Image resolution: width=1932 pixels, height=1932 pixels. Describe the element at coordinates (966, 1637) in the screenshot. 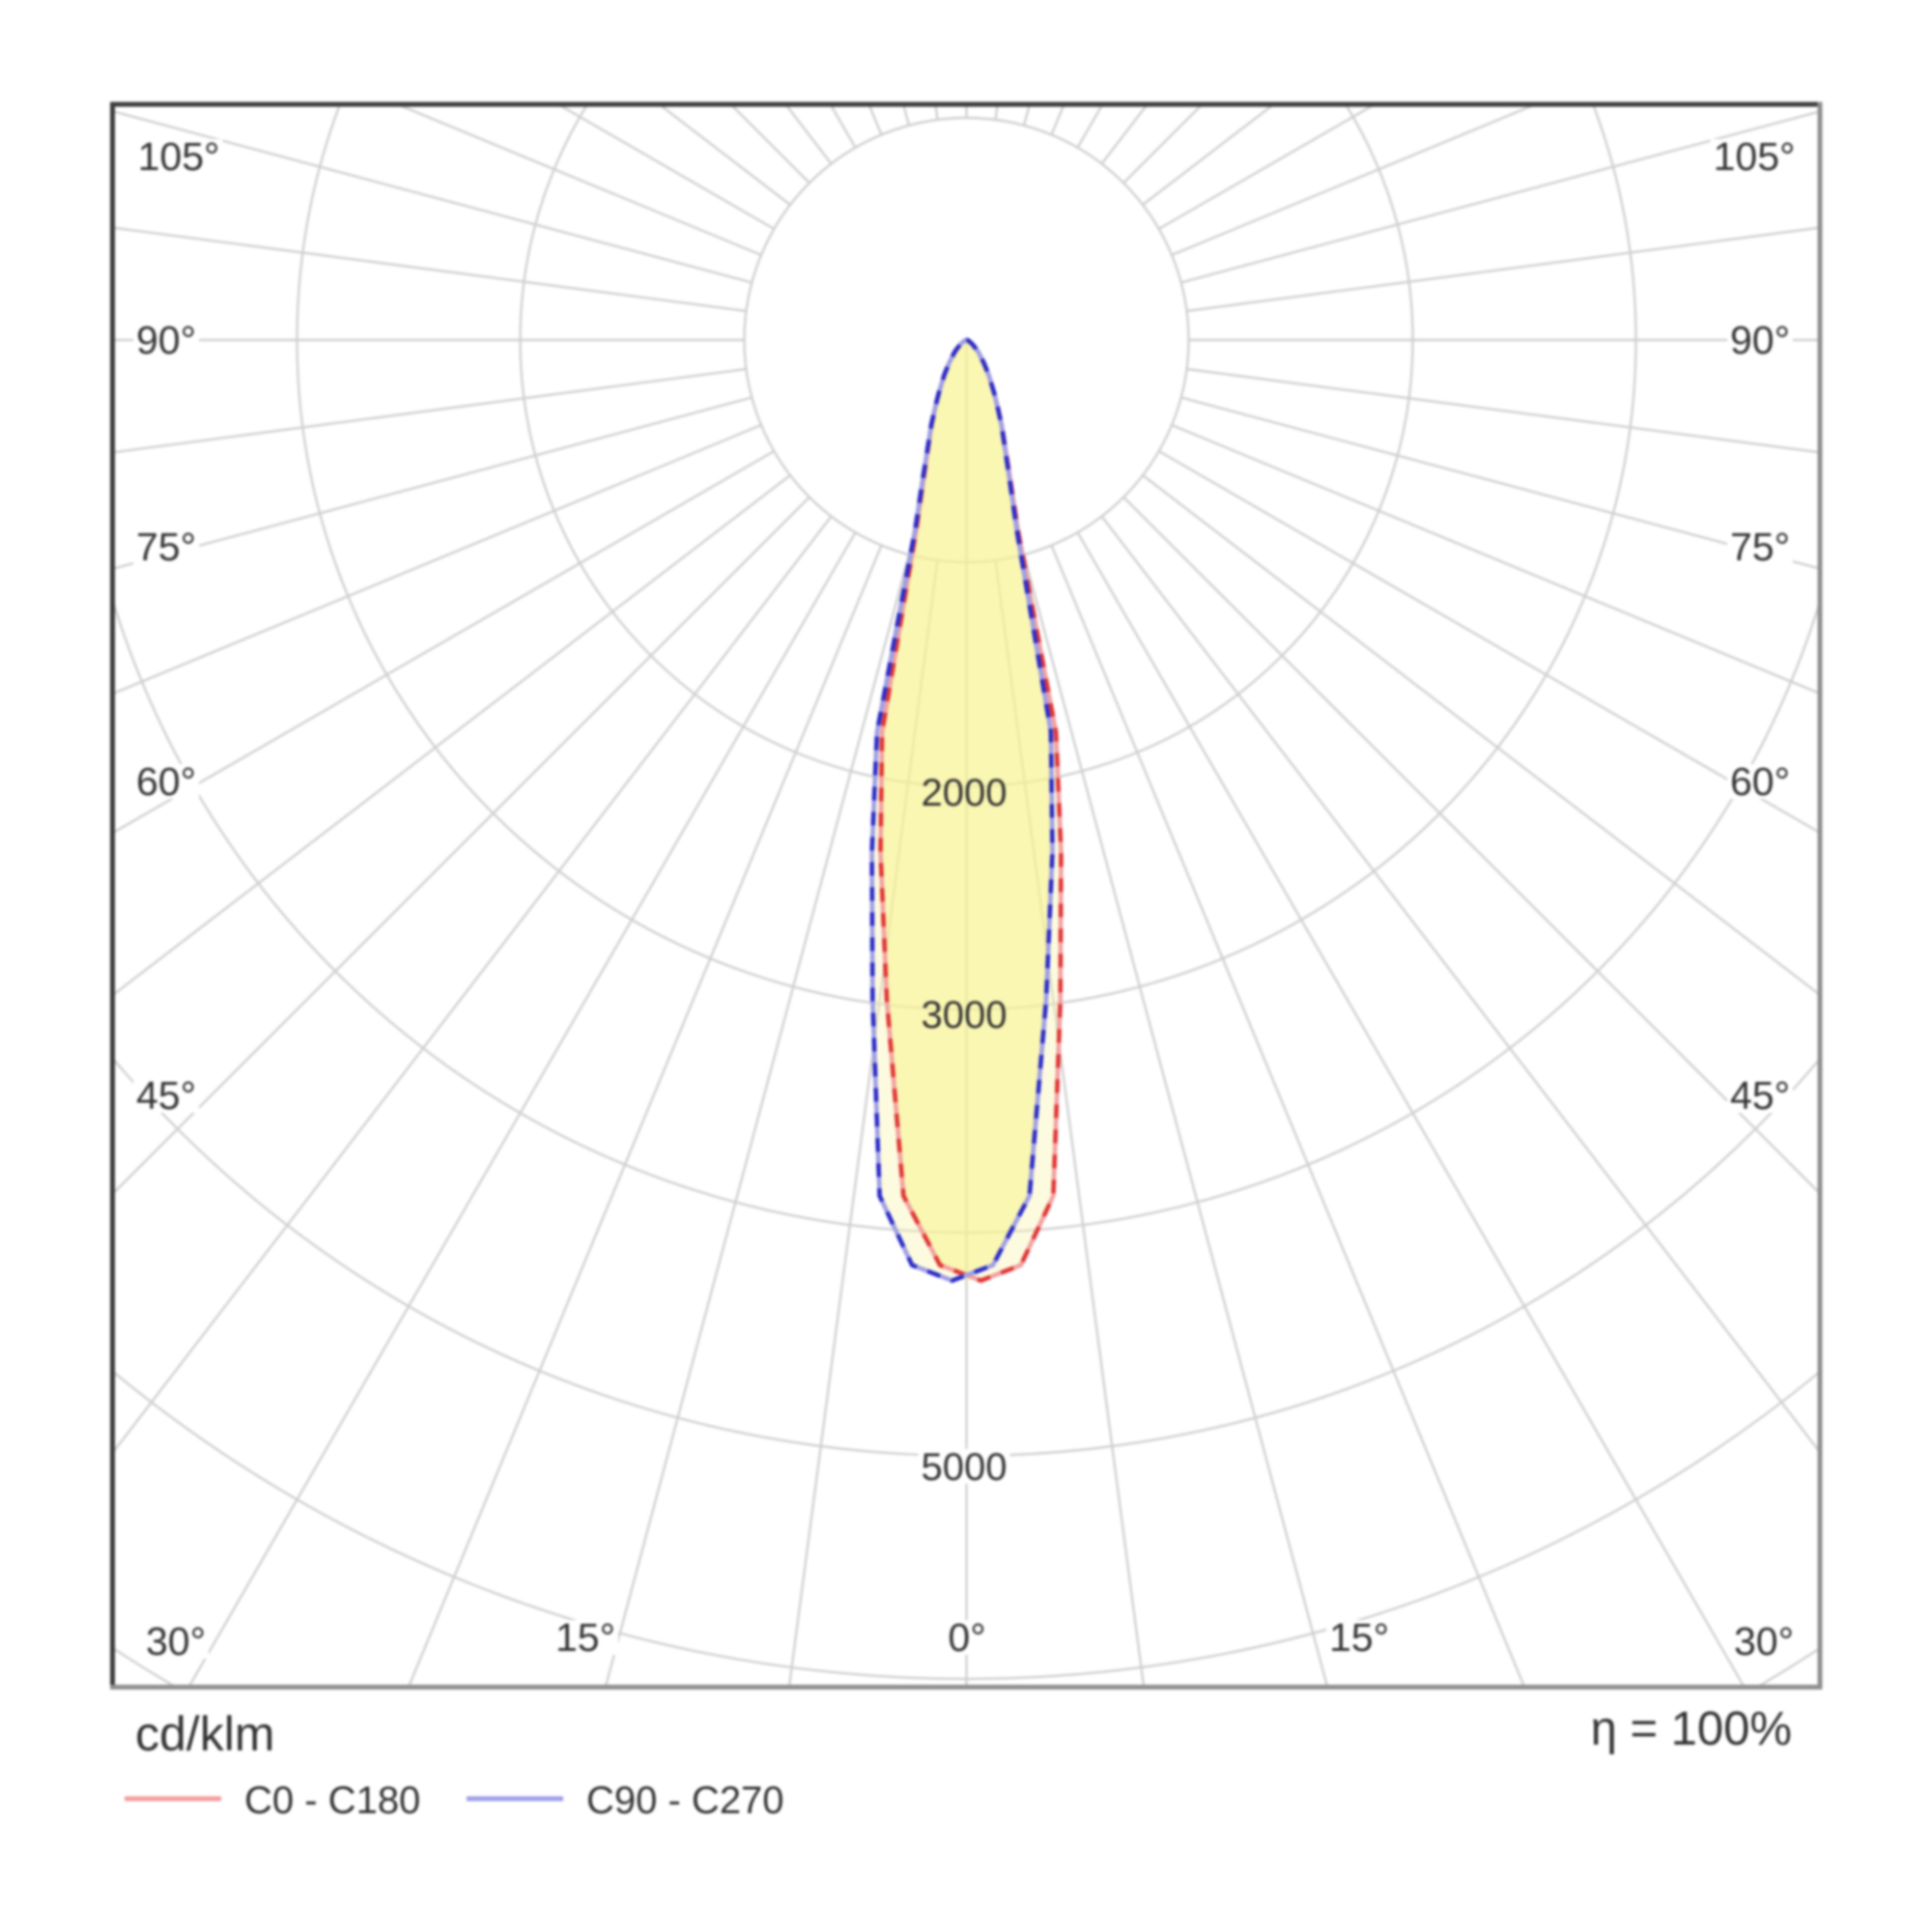

I see `svg-text: 0°` at that location.